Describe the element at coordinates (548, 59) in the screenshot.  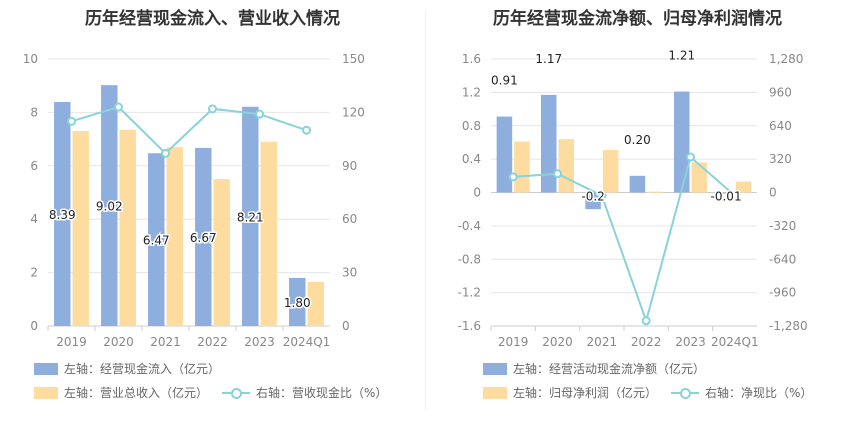
I see `bar-data-label: 1.17` at that location.